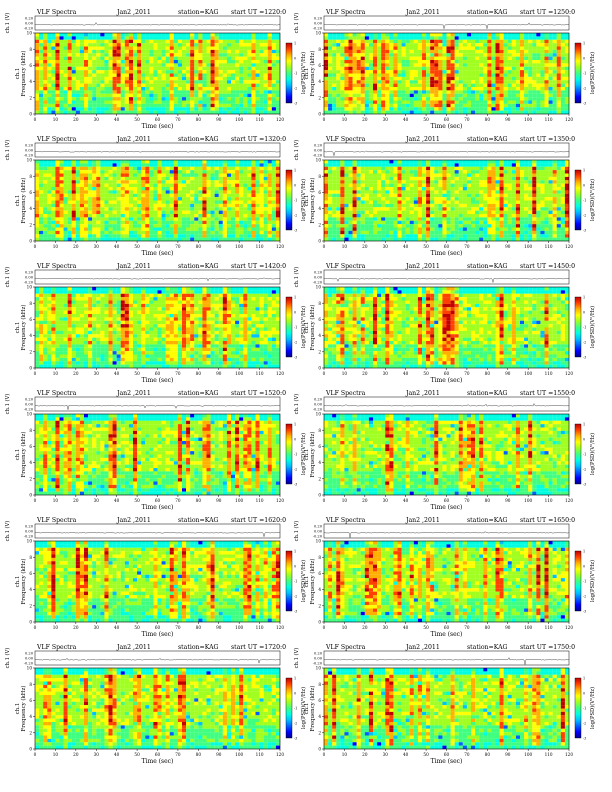 This screenshot has width=612, height=792. What do you see at coordinates (30, 208) in the screenshot?
I see `y-tick-label: 4` at bounding box center [30, 208].